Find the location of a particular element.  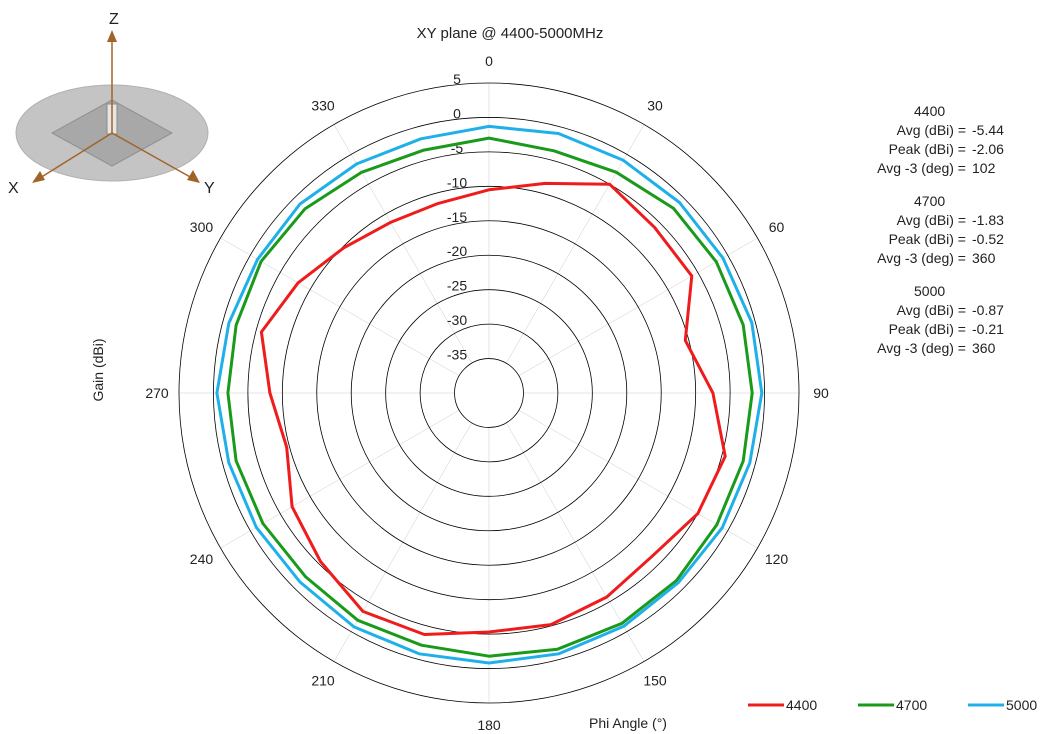

z-axis-label: Z is located at coordinates (114, 19).